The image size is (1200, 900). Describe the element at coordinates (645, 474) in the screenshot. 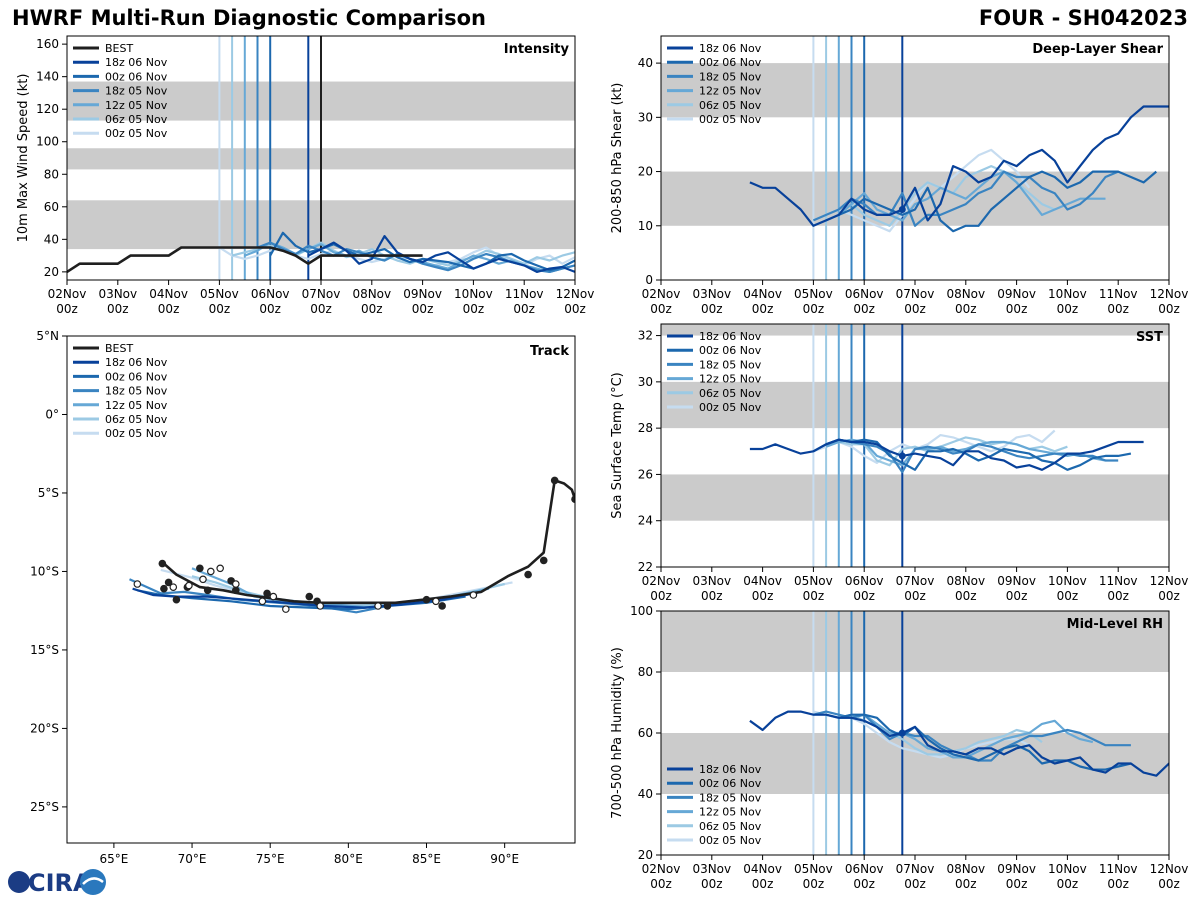

I see `y-tick-label: 26` at that location.